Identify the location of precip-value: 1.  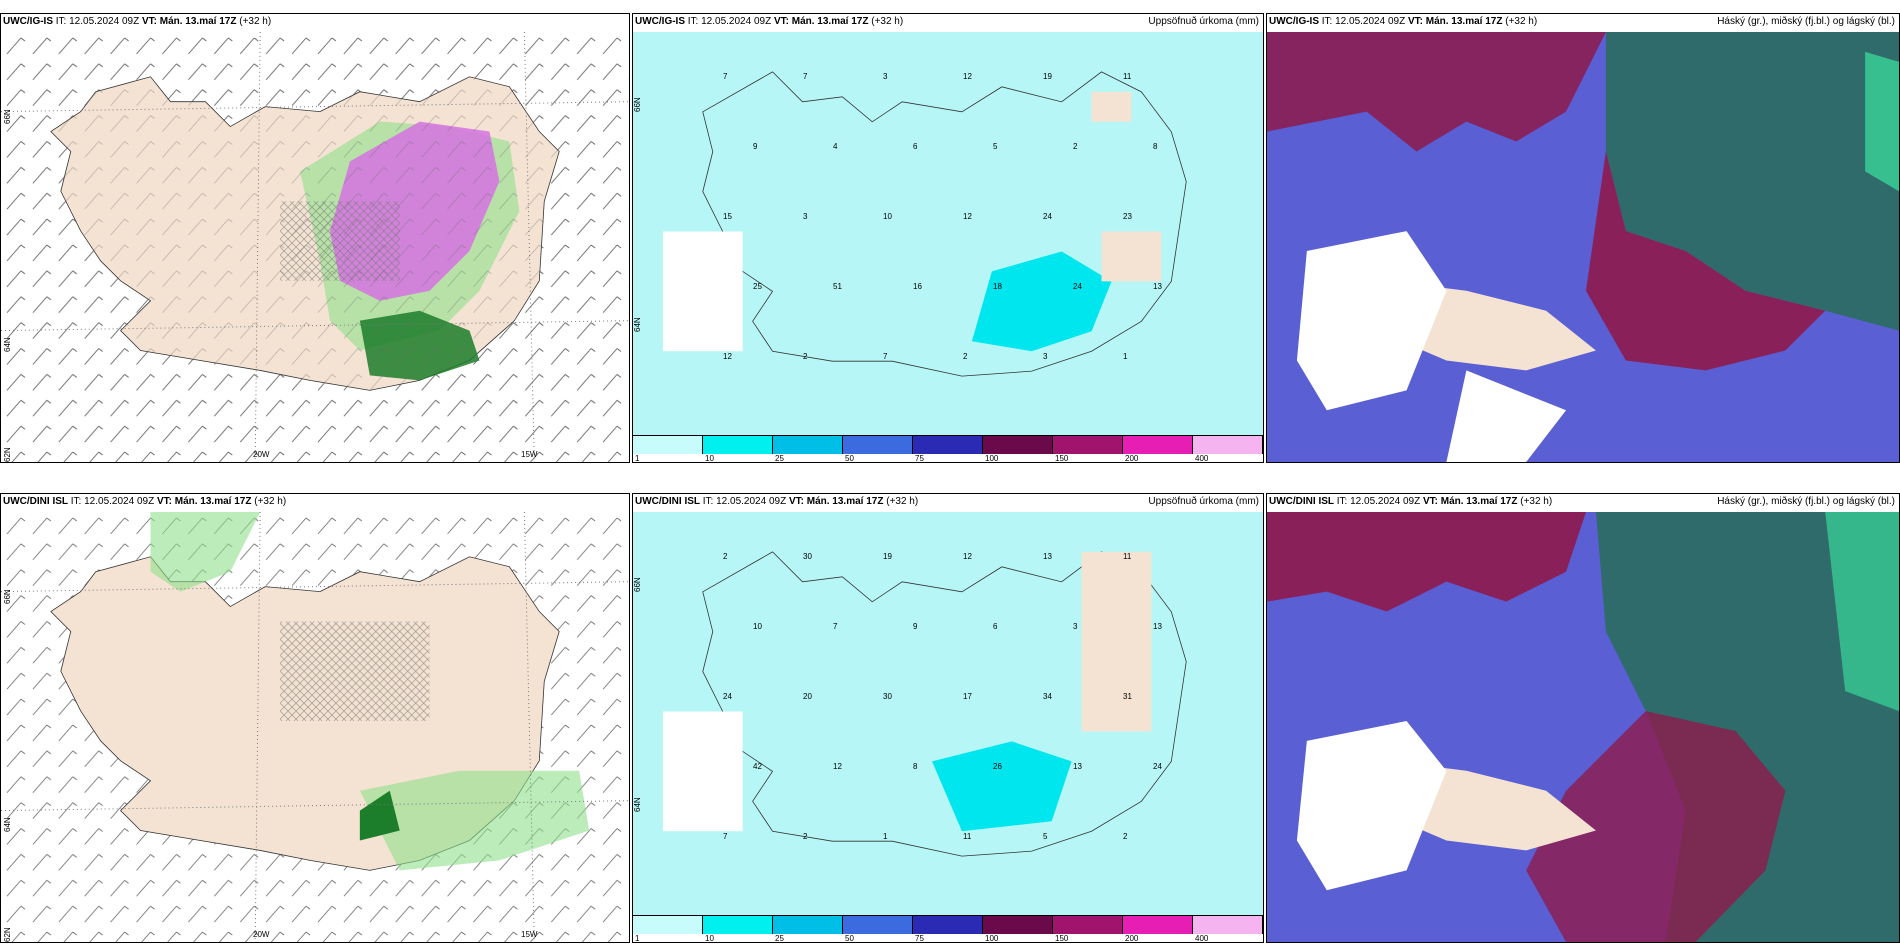
(885, 836).